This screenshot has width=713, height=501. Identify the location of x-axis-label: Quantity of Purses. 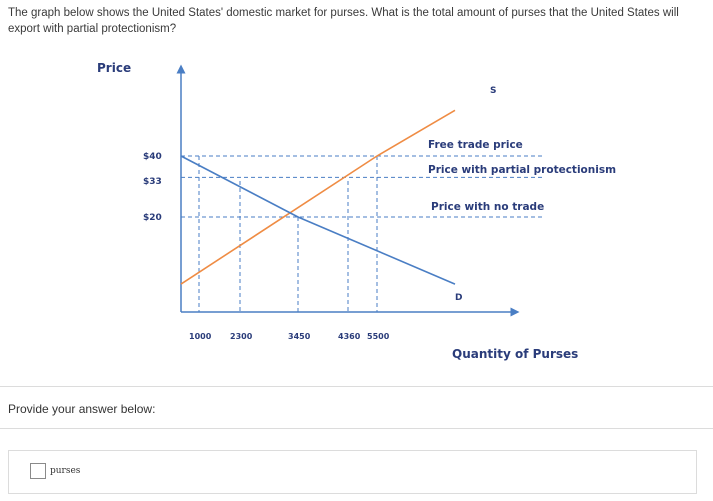
(515, 354).